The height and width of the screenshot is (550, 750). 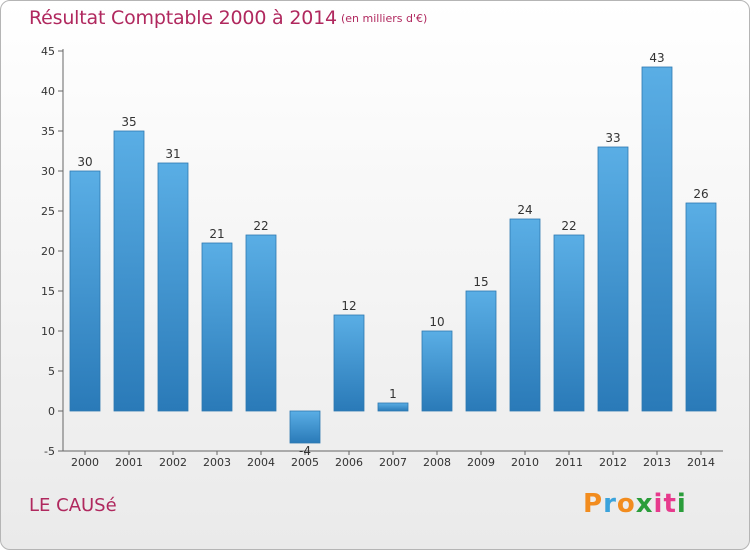 I want to click on x-tick-label: 2011, so click(x=569, y=462).